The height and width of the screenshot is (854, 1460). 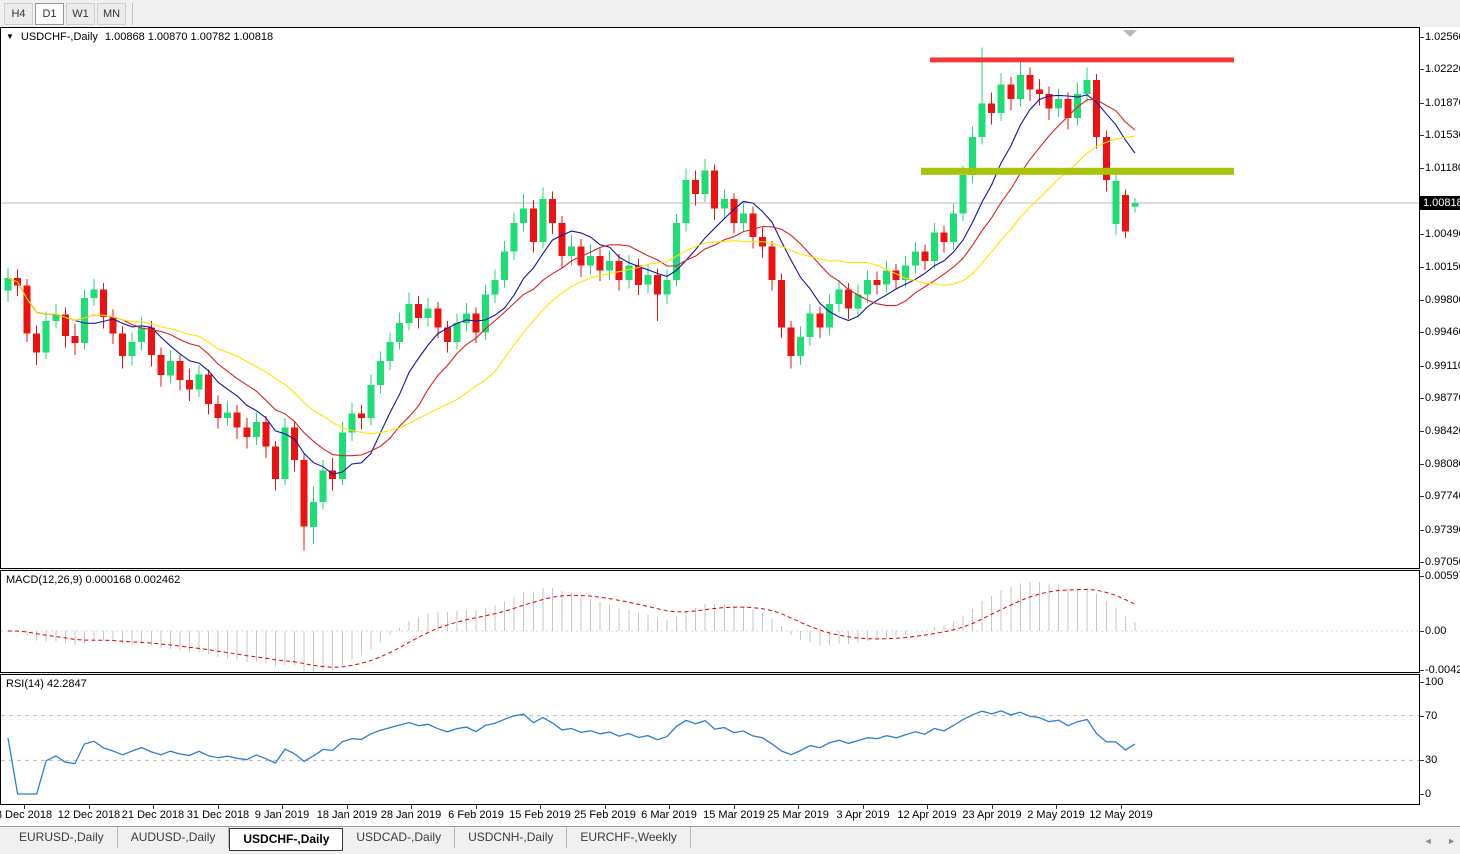 I want to click on chart-tab-eurusd: EURUSD-,Daily, so click(x=62, y=837).